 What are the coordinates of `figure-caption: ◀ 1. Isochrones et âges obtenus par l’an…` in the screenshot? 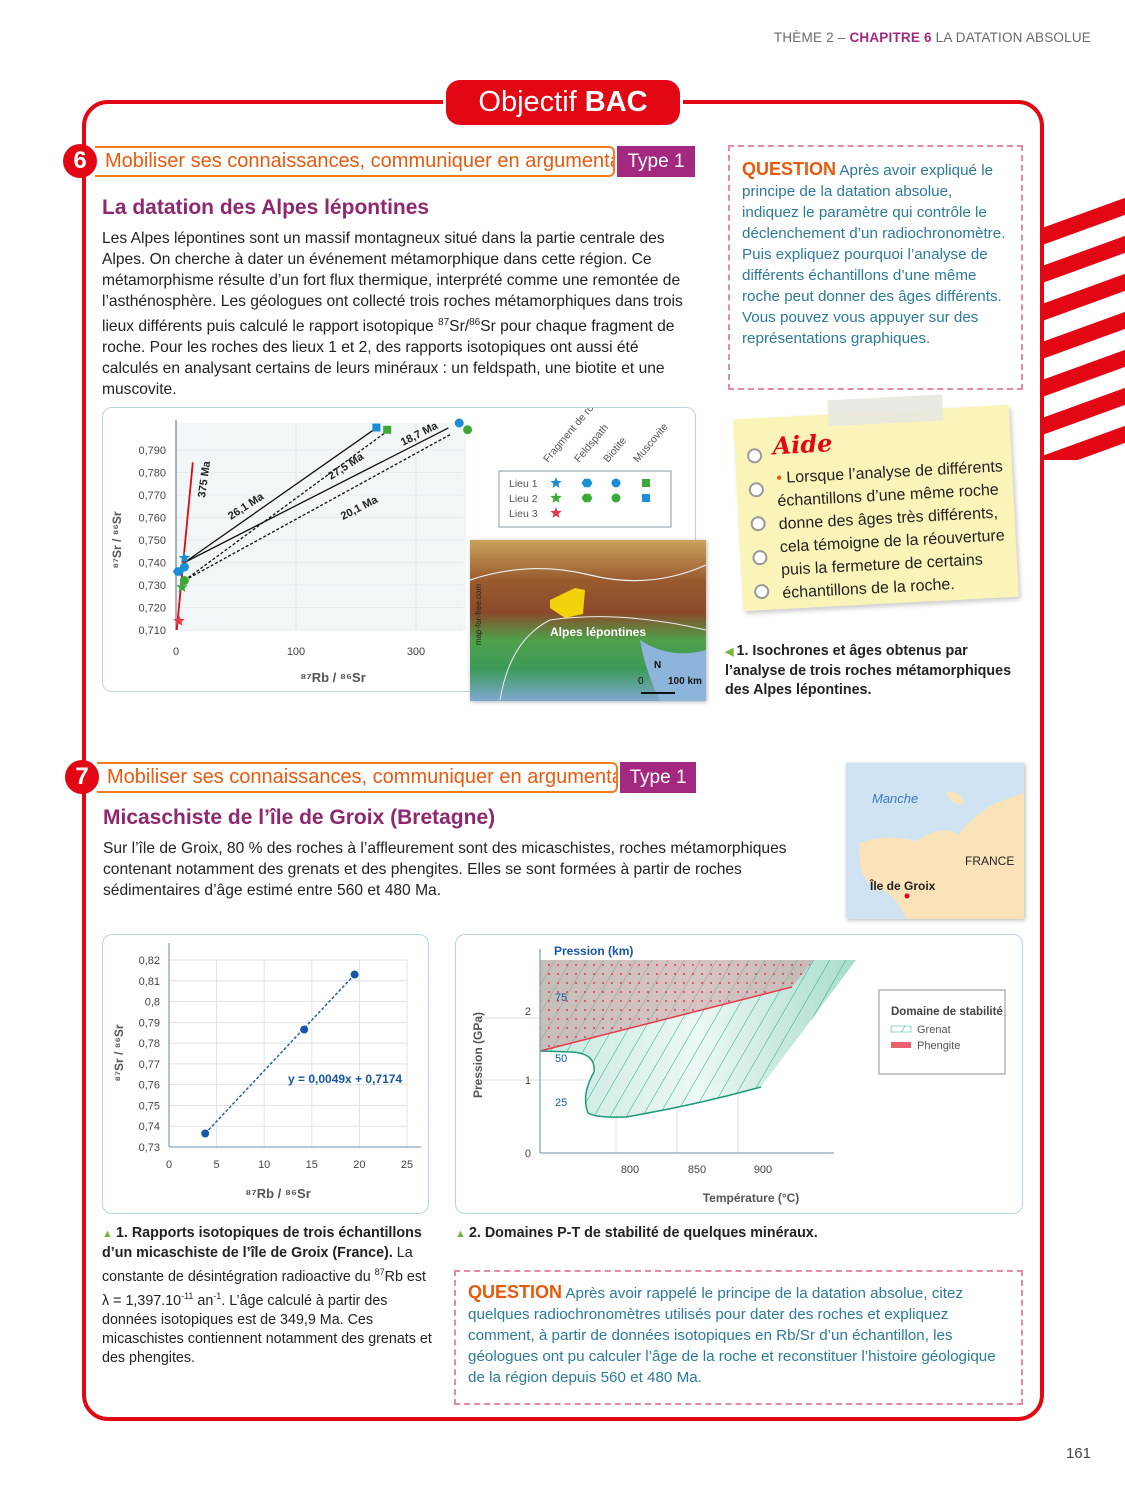 It's located at (868, 670).